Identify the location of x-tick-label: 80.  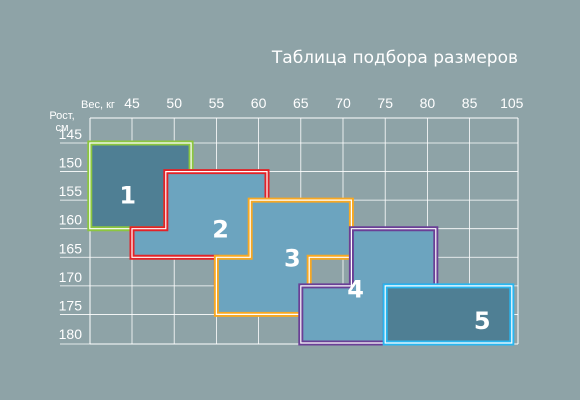
(428, 103).